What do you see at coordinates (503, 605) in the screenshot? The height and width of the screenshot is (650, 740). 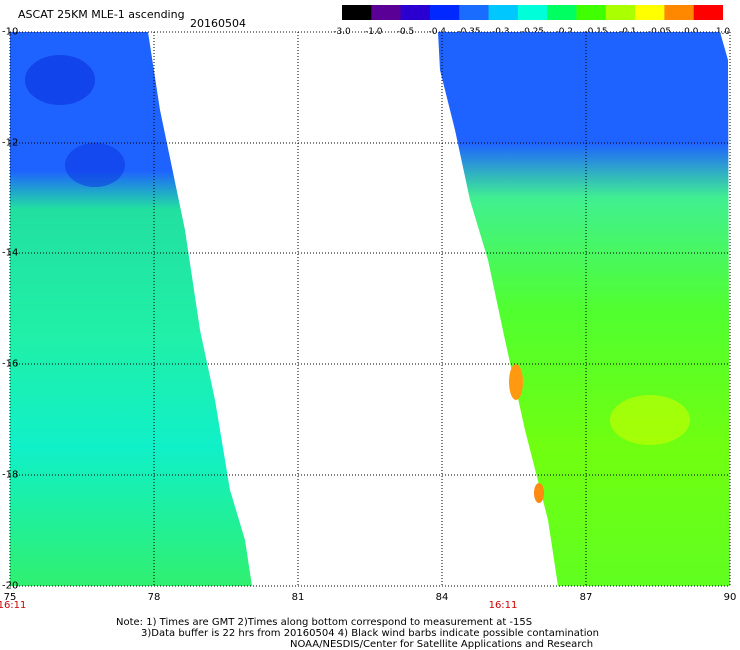 I see `time-label-right: 16:11` at bounding box center [503, 605].